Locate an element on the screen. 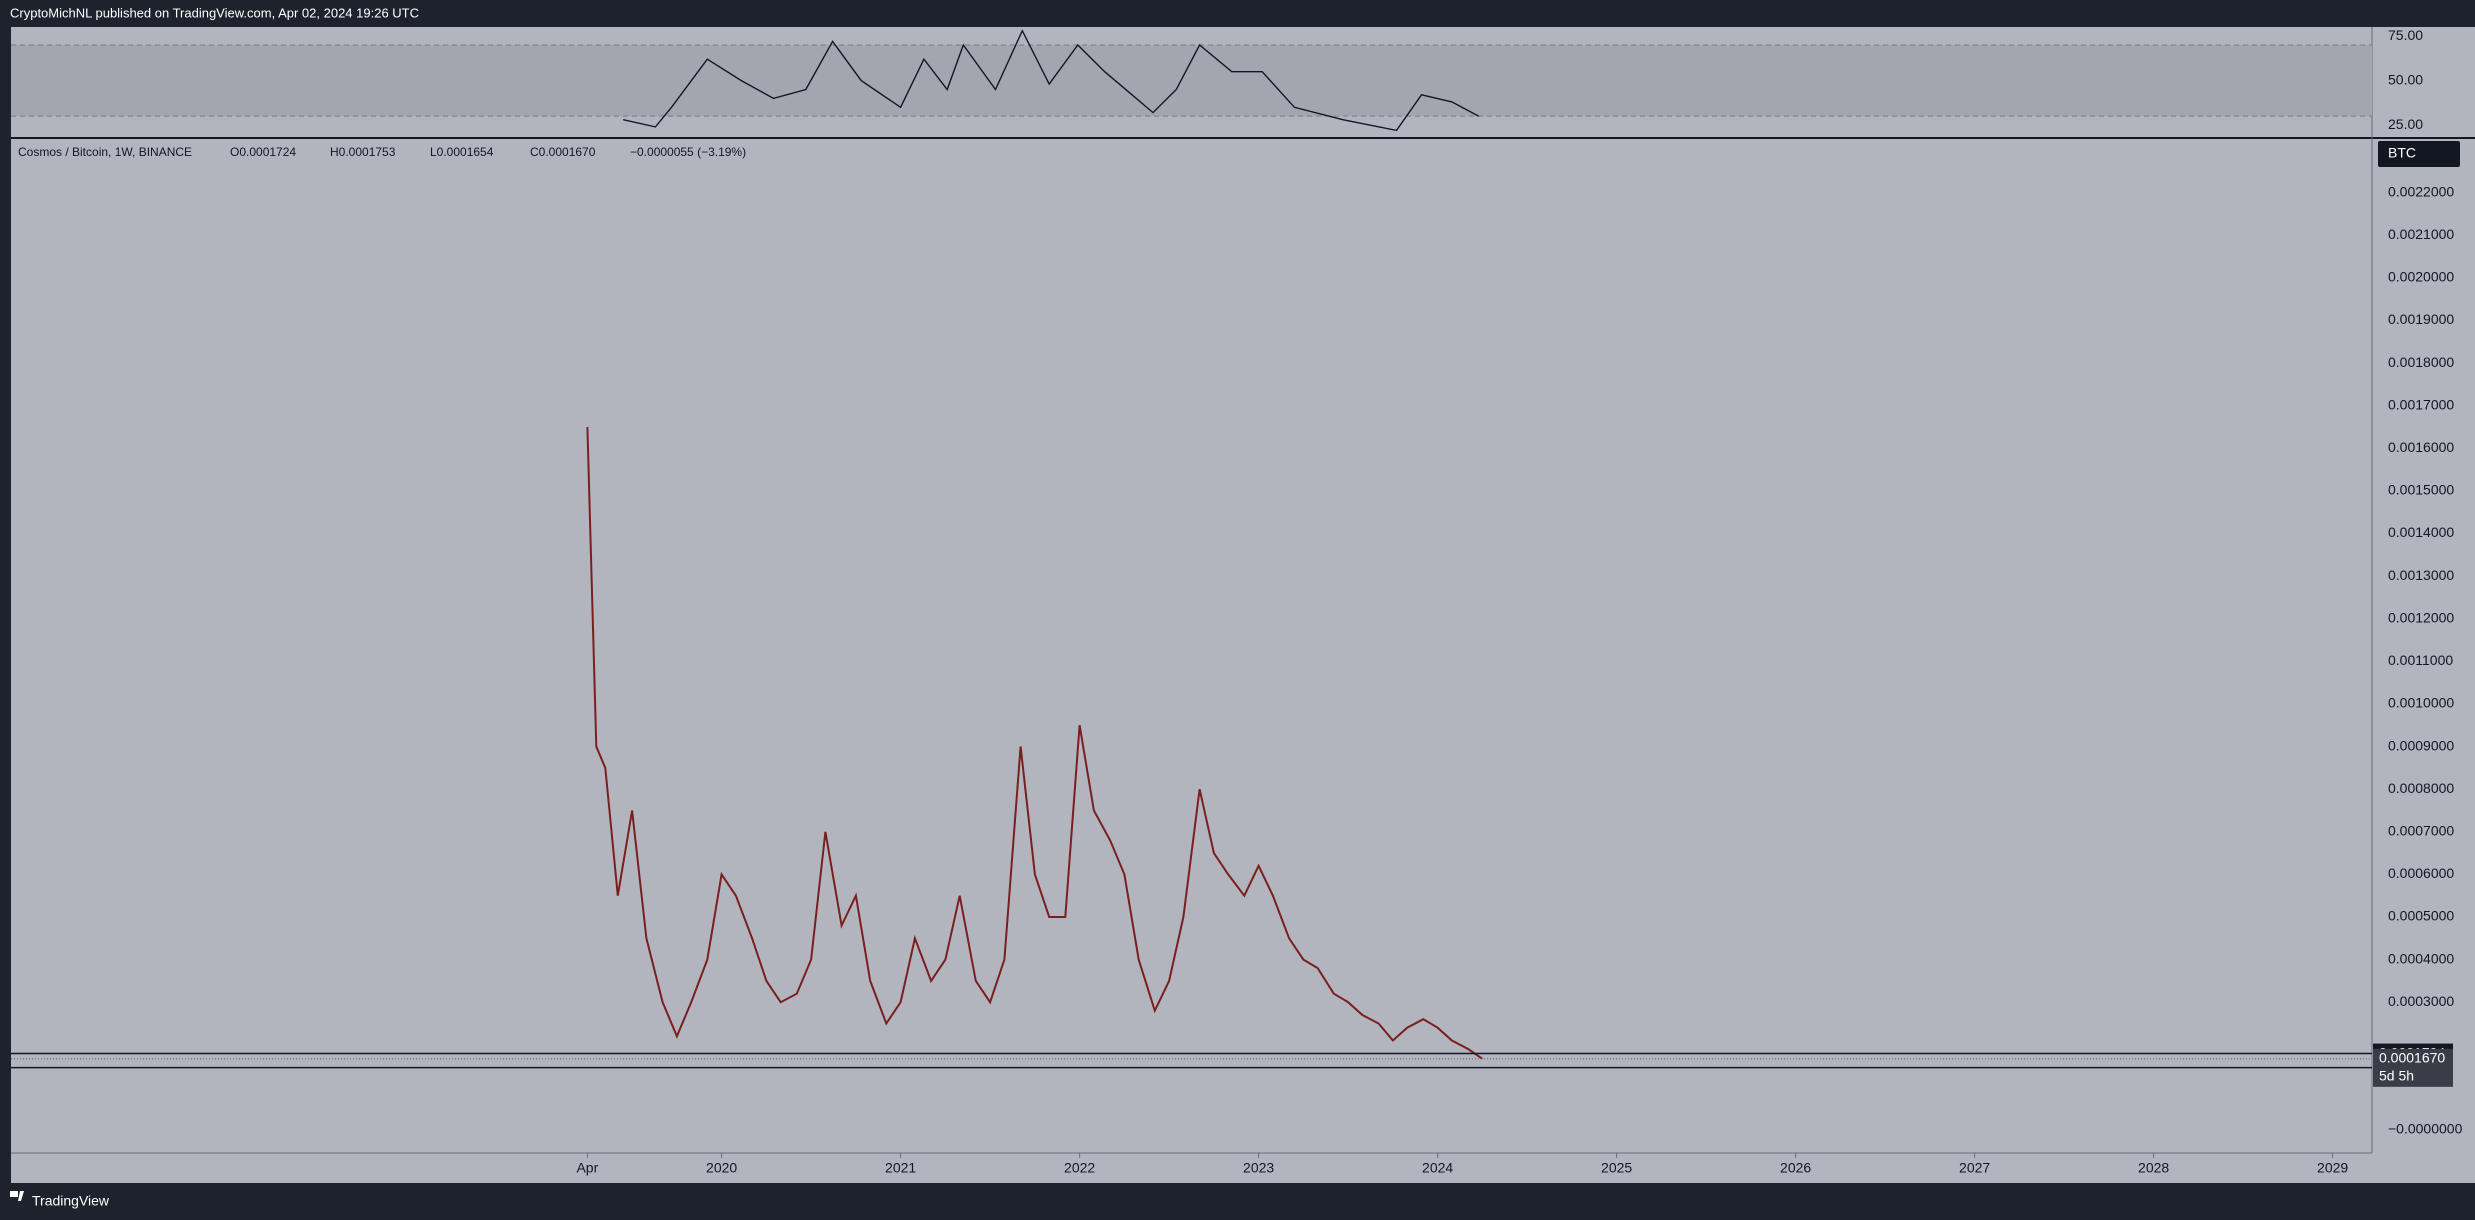 The image size is (2475, 1220). time-axis is located at coordinates (1243, 1168).